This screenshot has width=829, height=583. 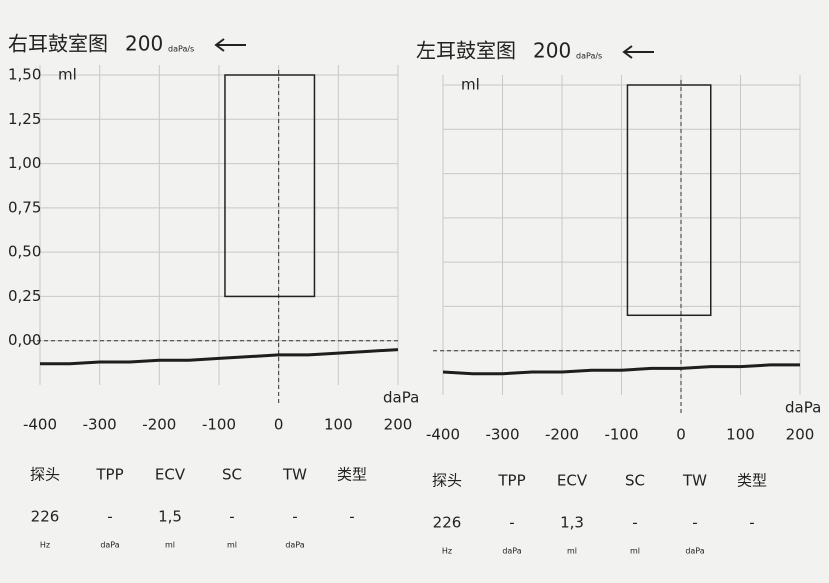 What do you see at coordinates (466, 51) in the screenshot?
I see `chart-title: 左耳鼓室图` at bounding box center [466, 51].